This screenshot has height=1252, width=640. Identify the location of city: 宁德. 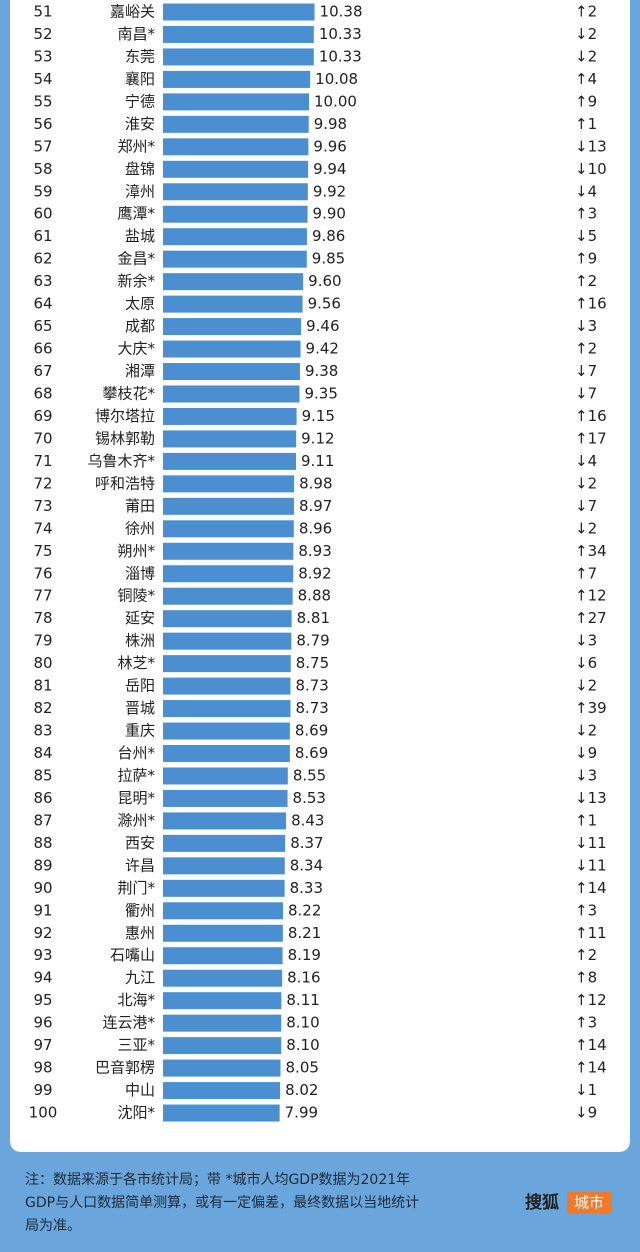
(140, 101).